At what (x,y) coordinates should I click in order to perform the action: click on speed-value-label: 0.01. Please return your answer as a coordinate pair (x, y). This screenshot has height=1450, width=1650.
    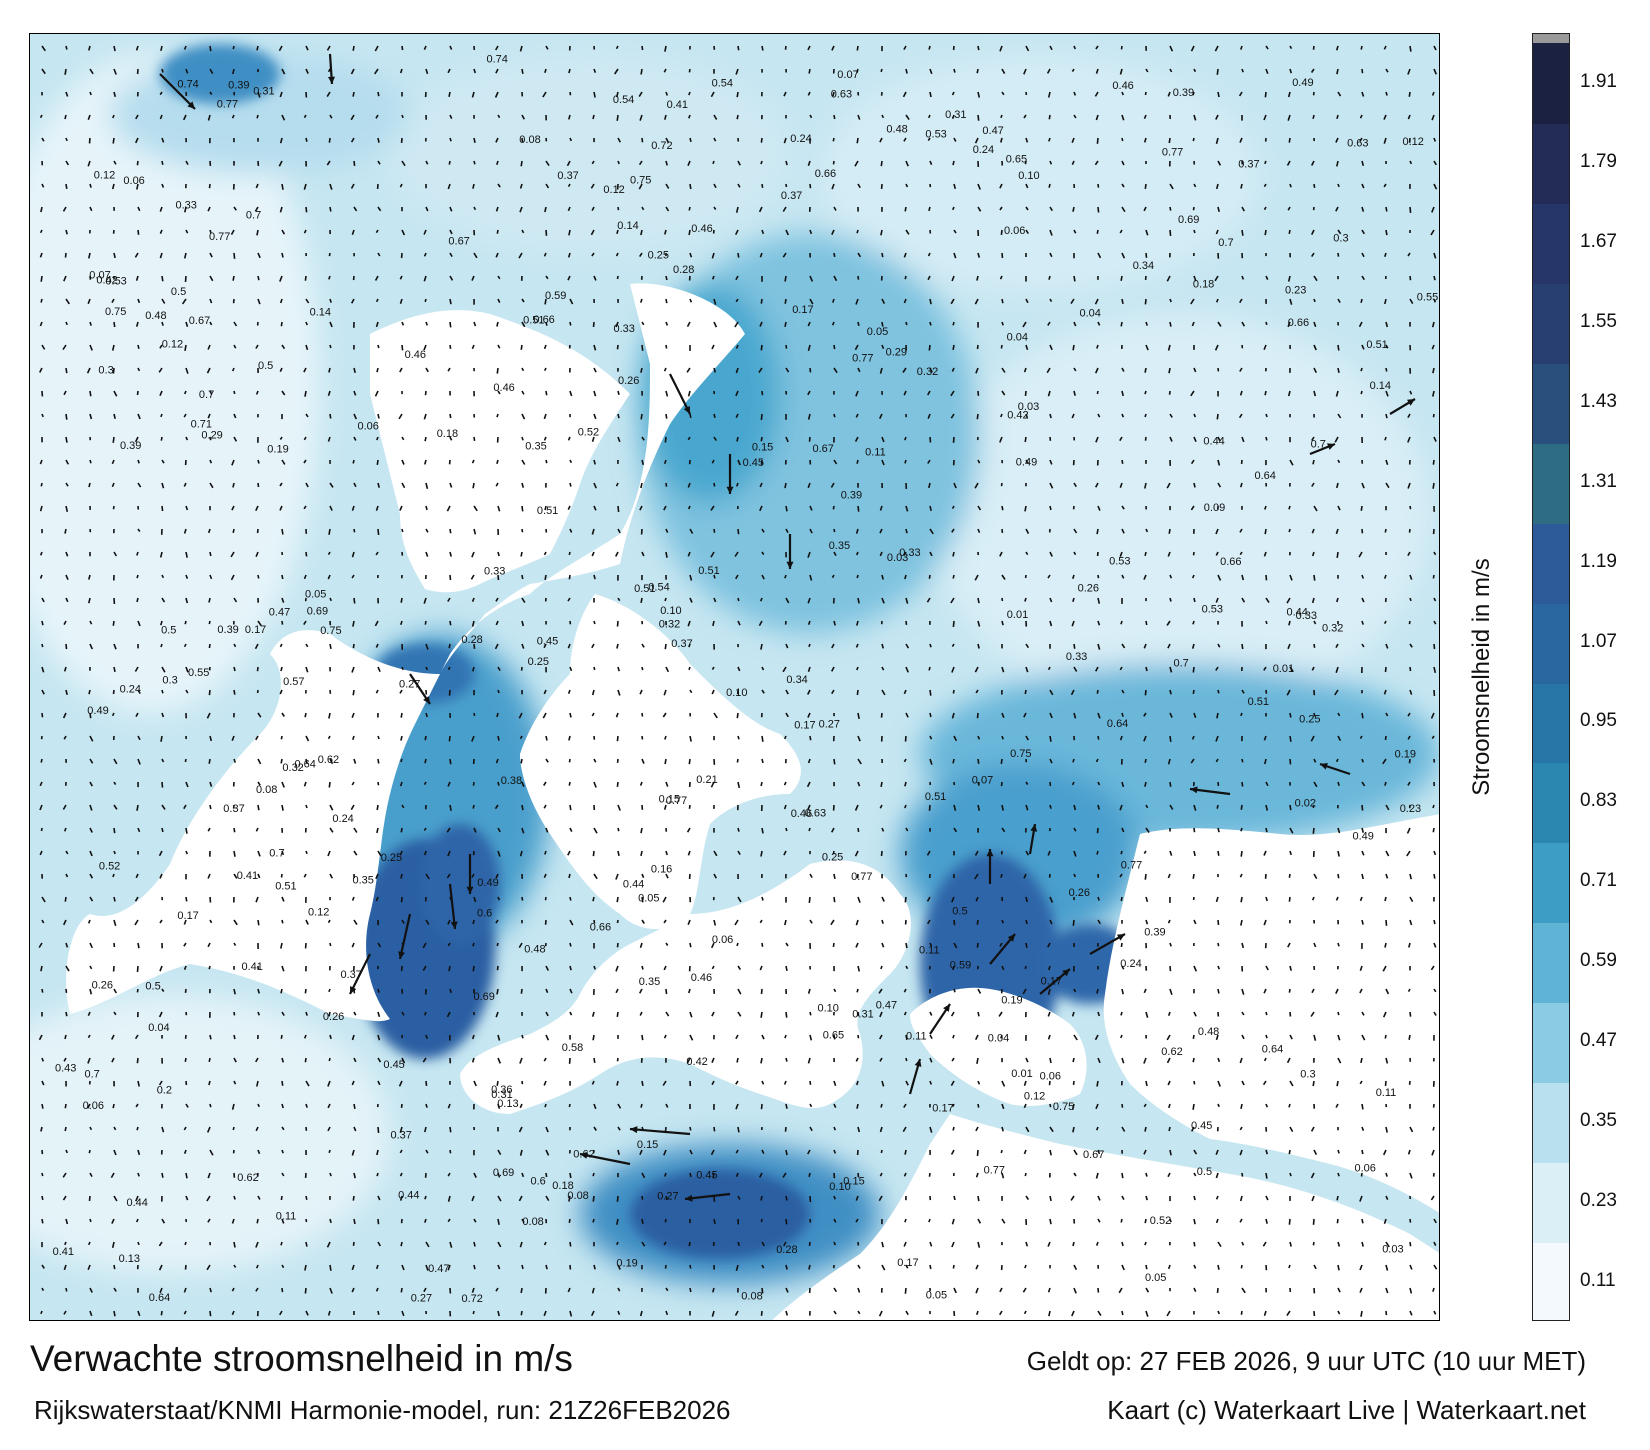
    Looking at the image, I should click on (1283, 669).